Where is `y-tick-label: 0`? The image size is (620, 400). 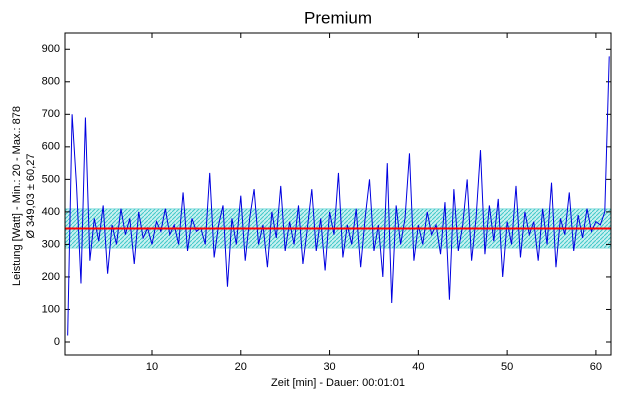 y-tick-label: 0 is located at coordinates (57, 342).